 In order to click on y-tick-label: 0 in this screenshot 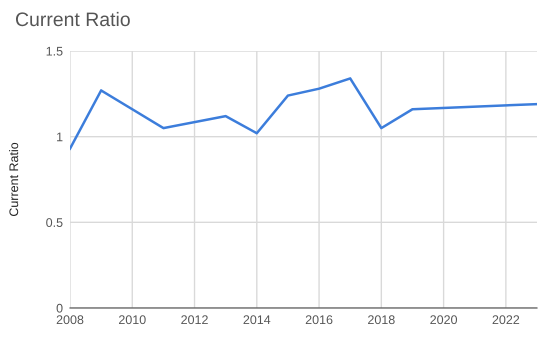, I will do `click(59, 308)`.